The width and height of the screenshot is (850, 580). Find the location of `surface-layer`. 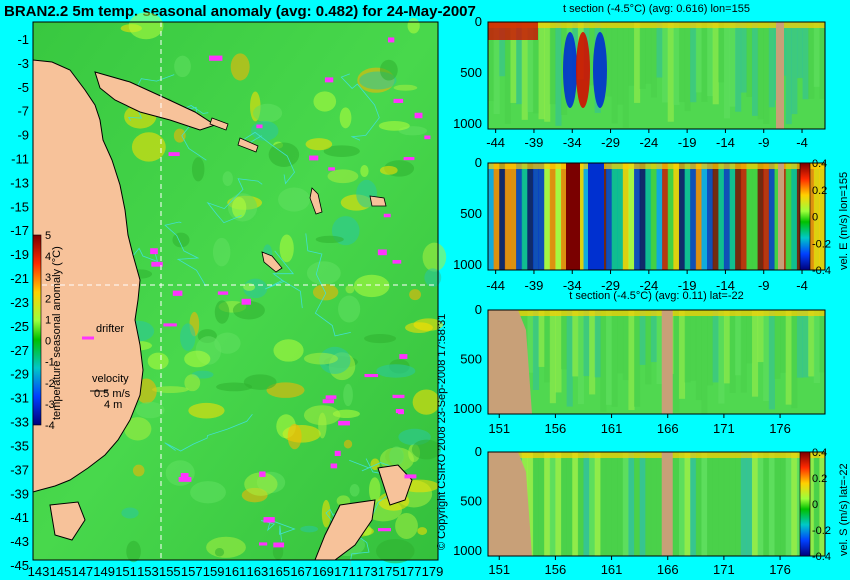

surface-layer is located at coordinates (656, 455).